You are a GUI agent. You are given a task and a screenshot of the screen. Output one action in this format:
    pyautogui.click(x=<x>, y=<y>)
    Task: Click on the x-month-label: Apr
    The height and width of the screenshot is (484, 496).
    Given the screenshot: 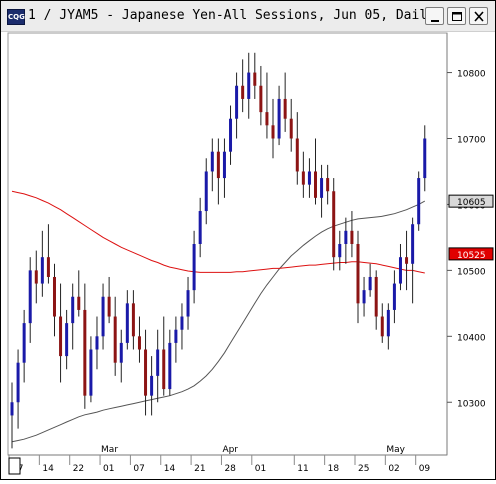 What is the action you would take?
    pyautogui.click(x=230, y=450)
    